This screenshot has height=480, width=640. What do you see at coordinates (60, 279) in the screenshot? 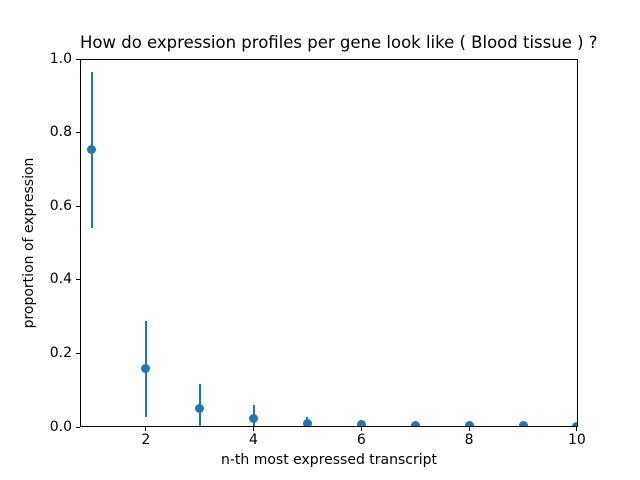
I see `y-tick-label: 0.4` at bounding box center [60, 279].